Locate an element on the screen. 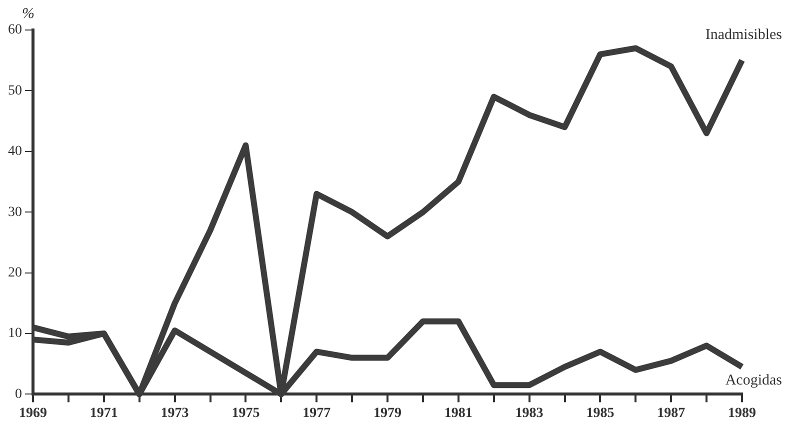 This screenshot has width=787, height=425. x-tick-label: 1979 is located at coordinates (388, 414).